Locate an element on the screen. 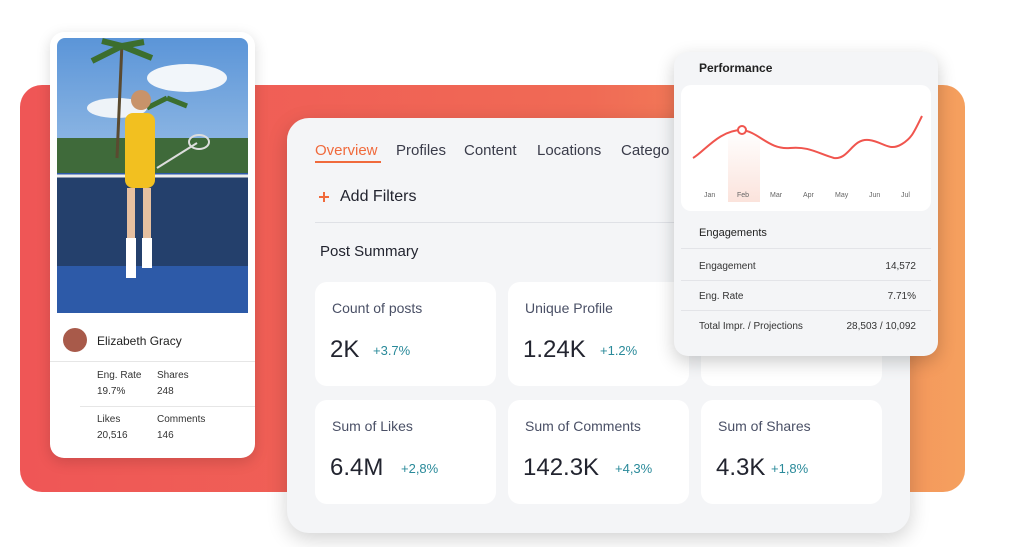 This screenshot has height=547, width=1024. tab: Locations is located at coordinates (569, 150).